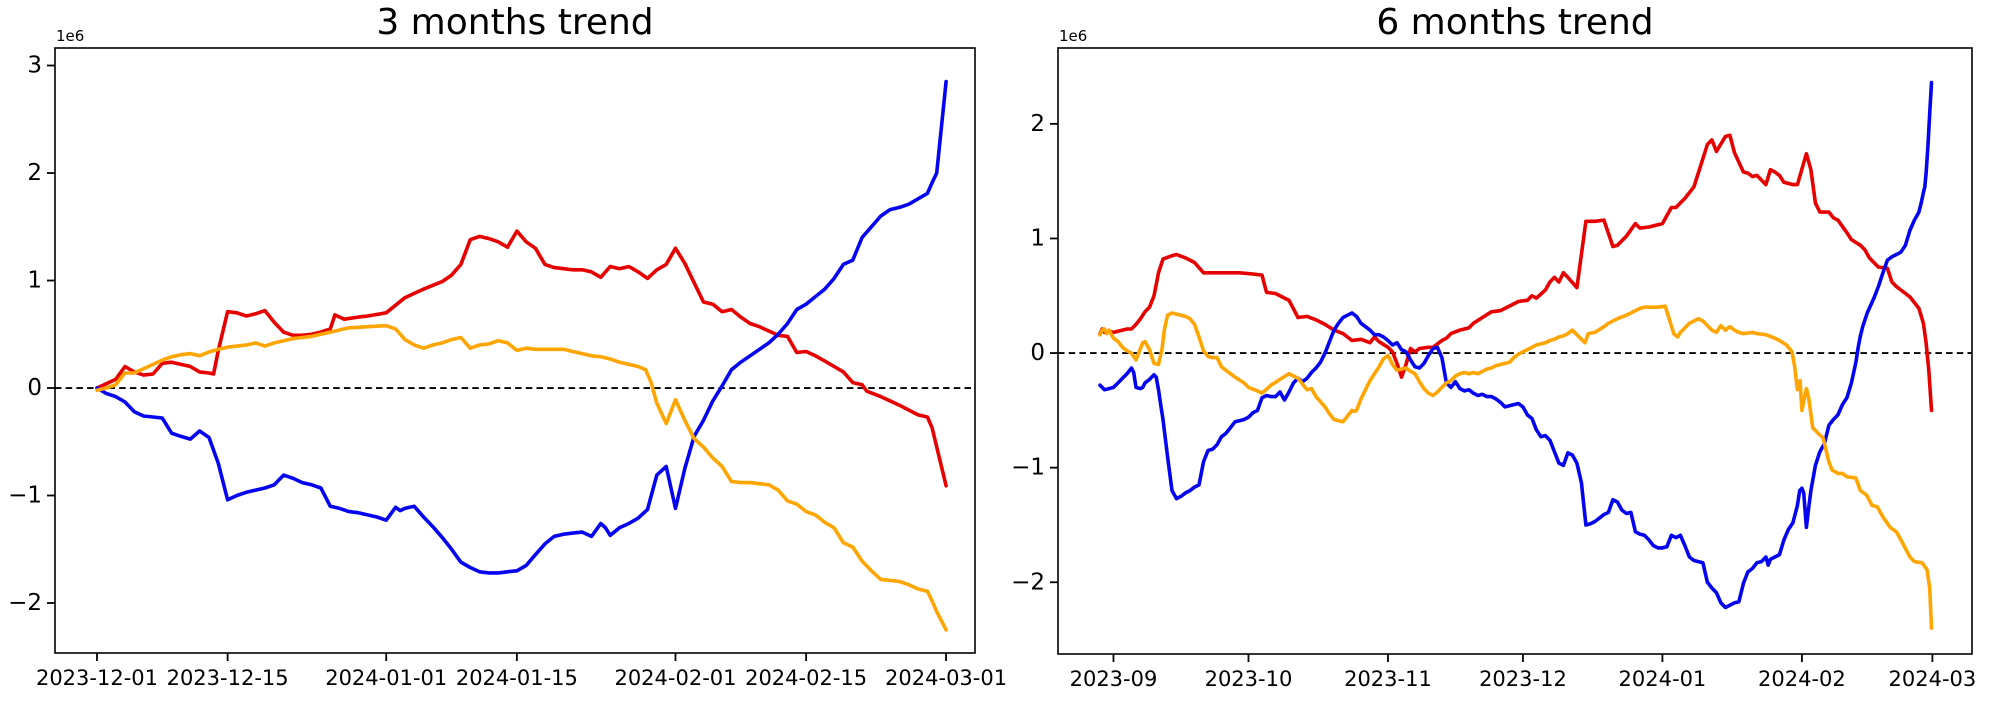 This screenshot has width=2000, height=704. Describe the element at coordinates (1933, 679) in the screenshot. I see `x-tick-label: 2024-03` at that location.